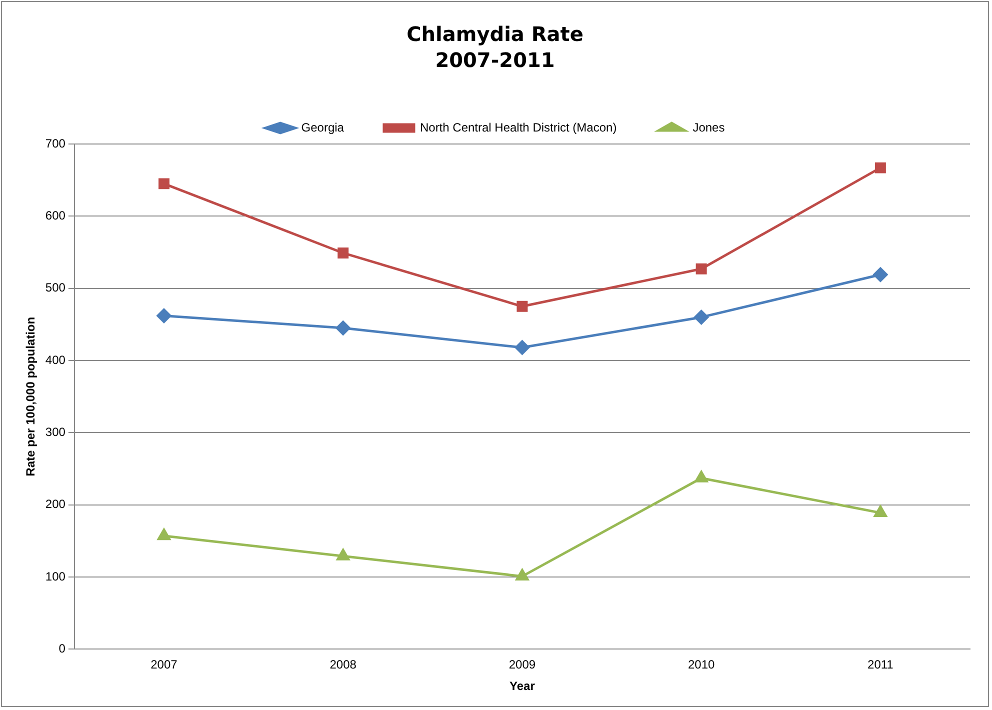 The height and width of the screenshot is (710, 992). I want to click on y-tick-label: 500, so click(55, 287).